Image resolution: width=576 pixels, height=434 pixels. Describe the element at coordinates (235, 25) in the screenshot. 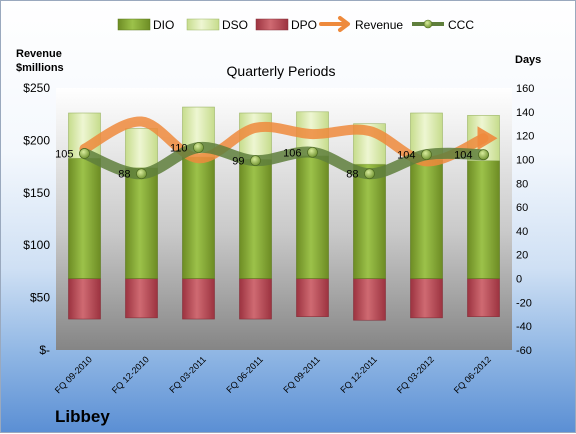

I see `legend-label-dso: DSO` at that location.